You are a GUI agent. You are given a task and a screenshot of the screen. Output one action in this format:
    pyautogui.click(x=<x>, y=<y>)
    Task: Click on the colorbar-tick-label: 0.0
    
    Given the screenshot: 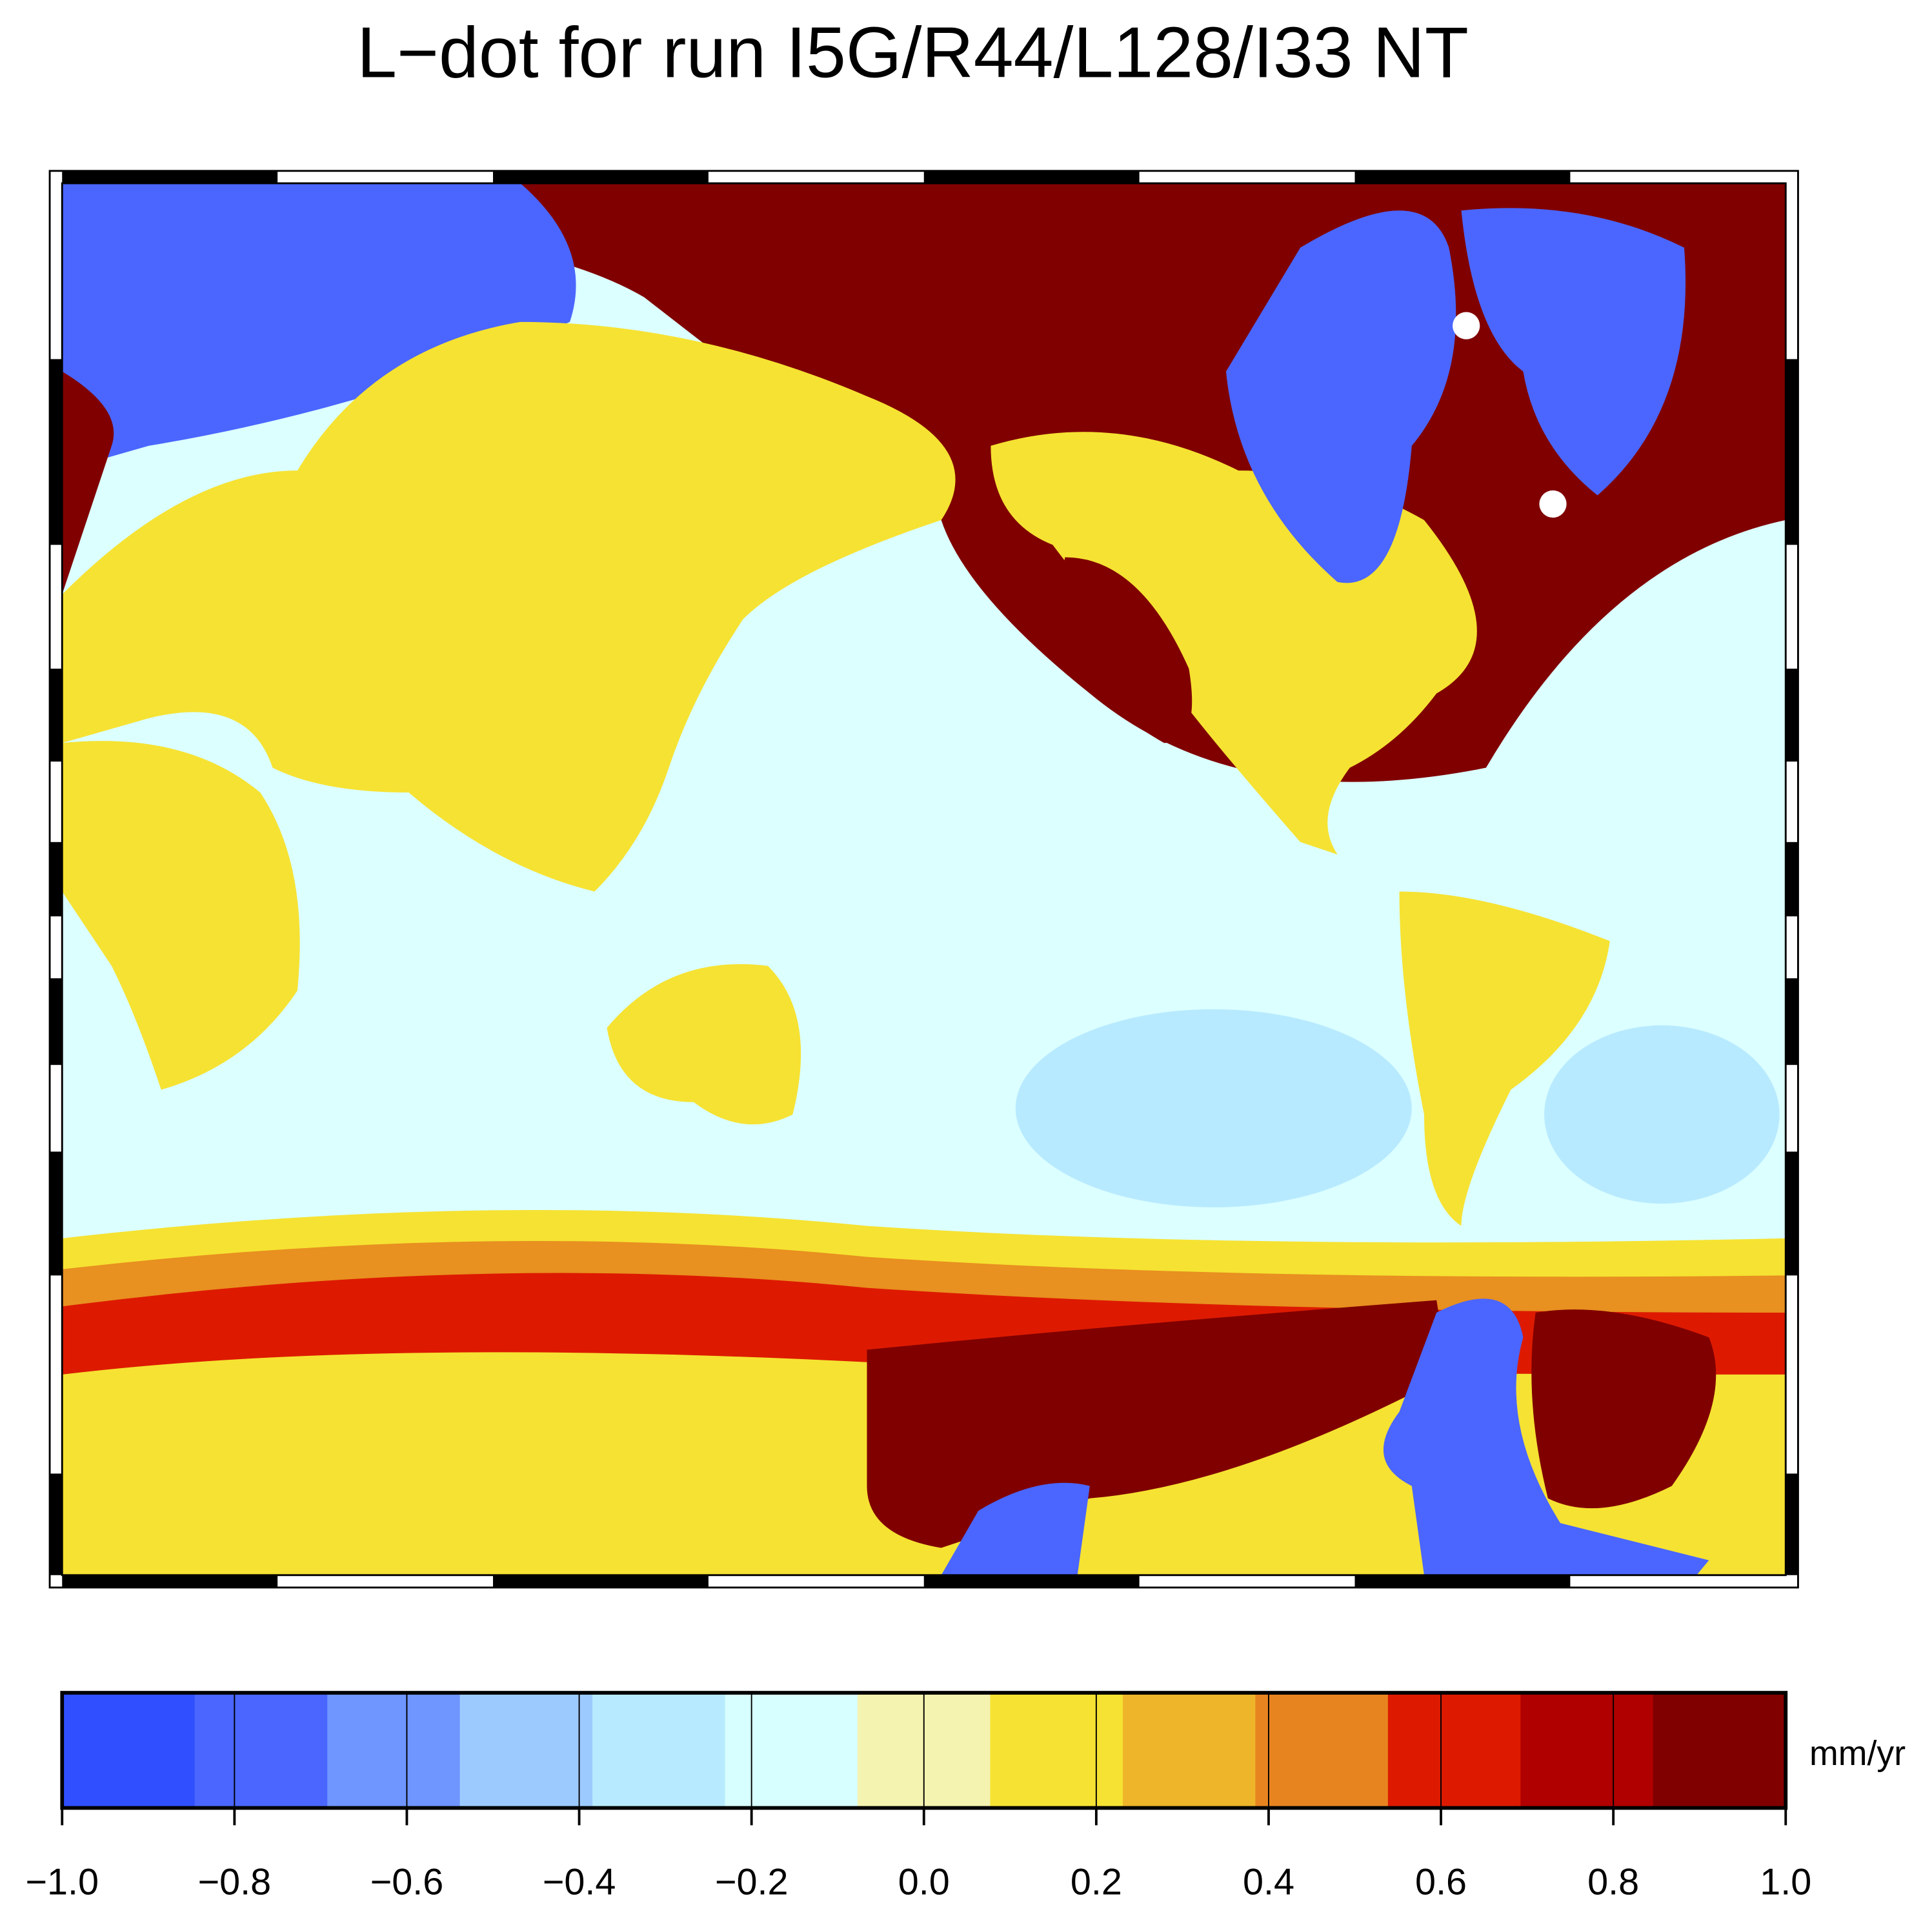 What is the action you would take?
    pyautogui.click(x=924, y=1883)
    